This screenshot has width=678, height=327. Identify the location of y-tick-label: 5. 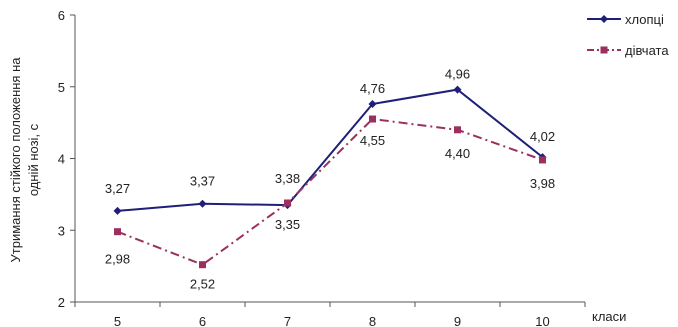
(61, 87).